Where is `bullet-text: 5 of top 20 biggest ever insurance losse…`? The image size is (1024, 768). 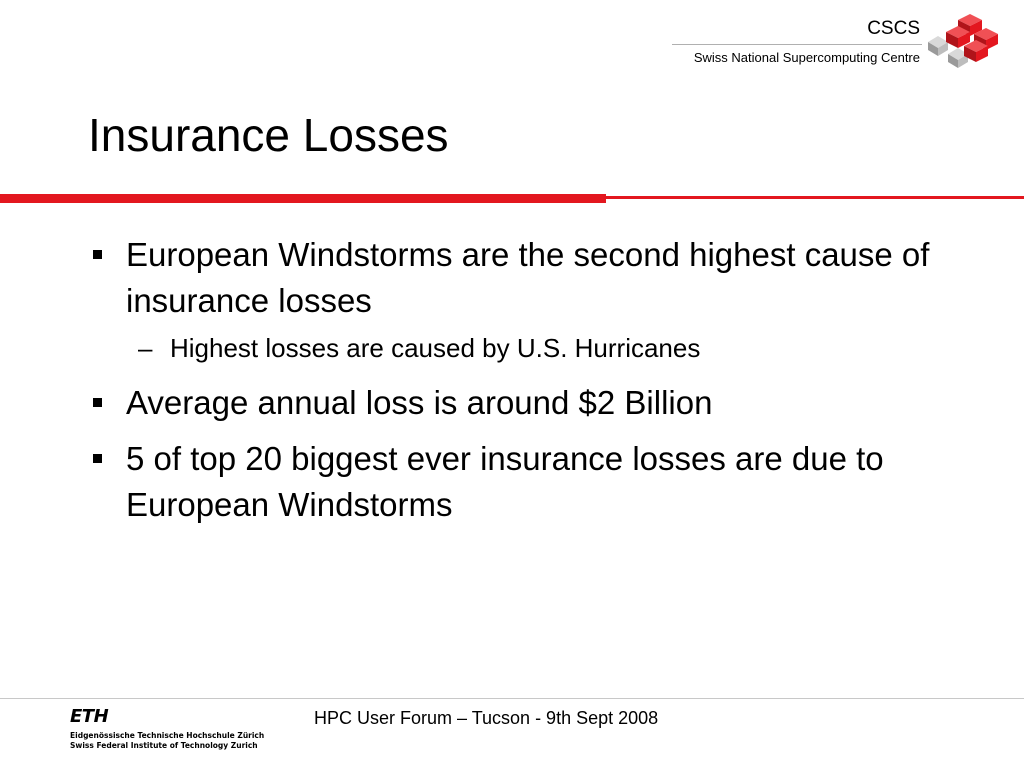
bullet-text: 5 of top 20 biggest ever insurance losse… is located at coordinates (505, 481).